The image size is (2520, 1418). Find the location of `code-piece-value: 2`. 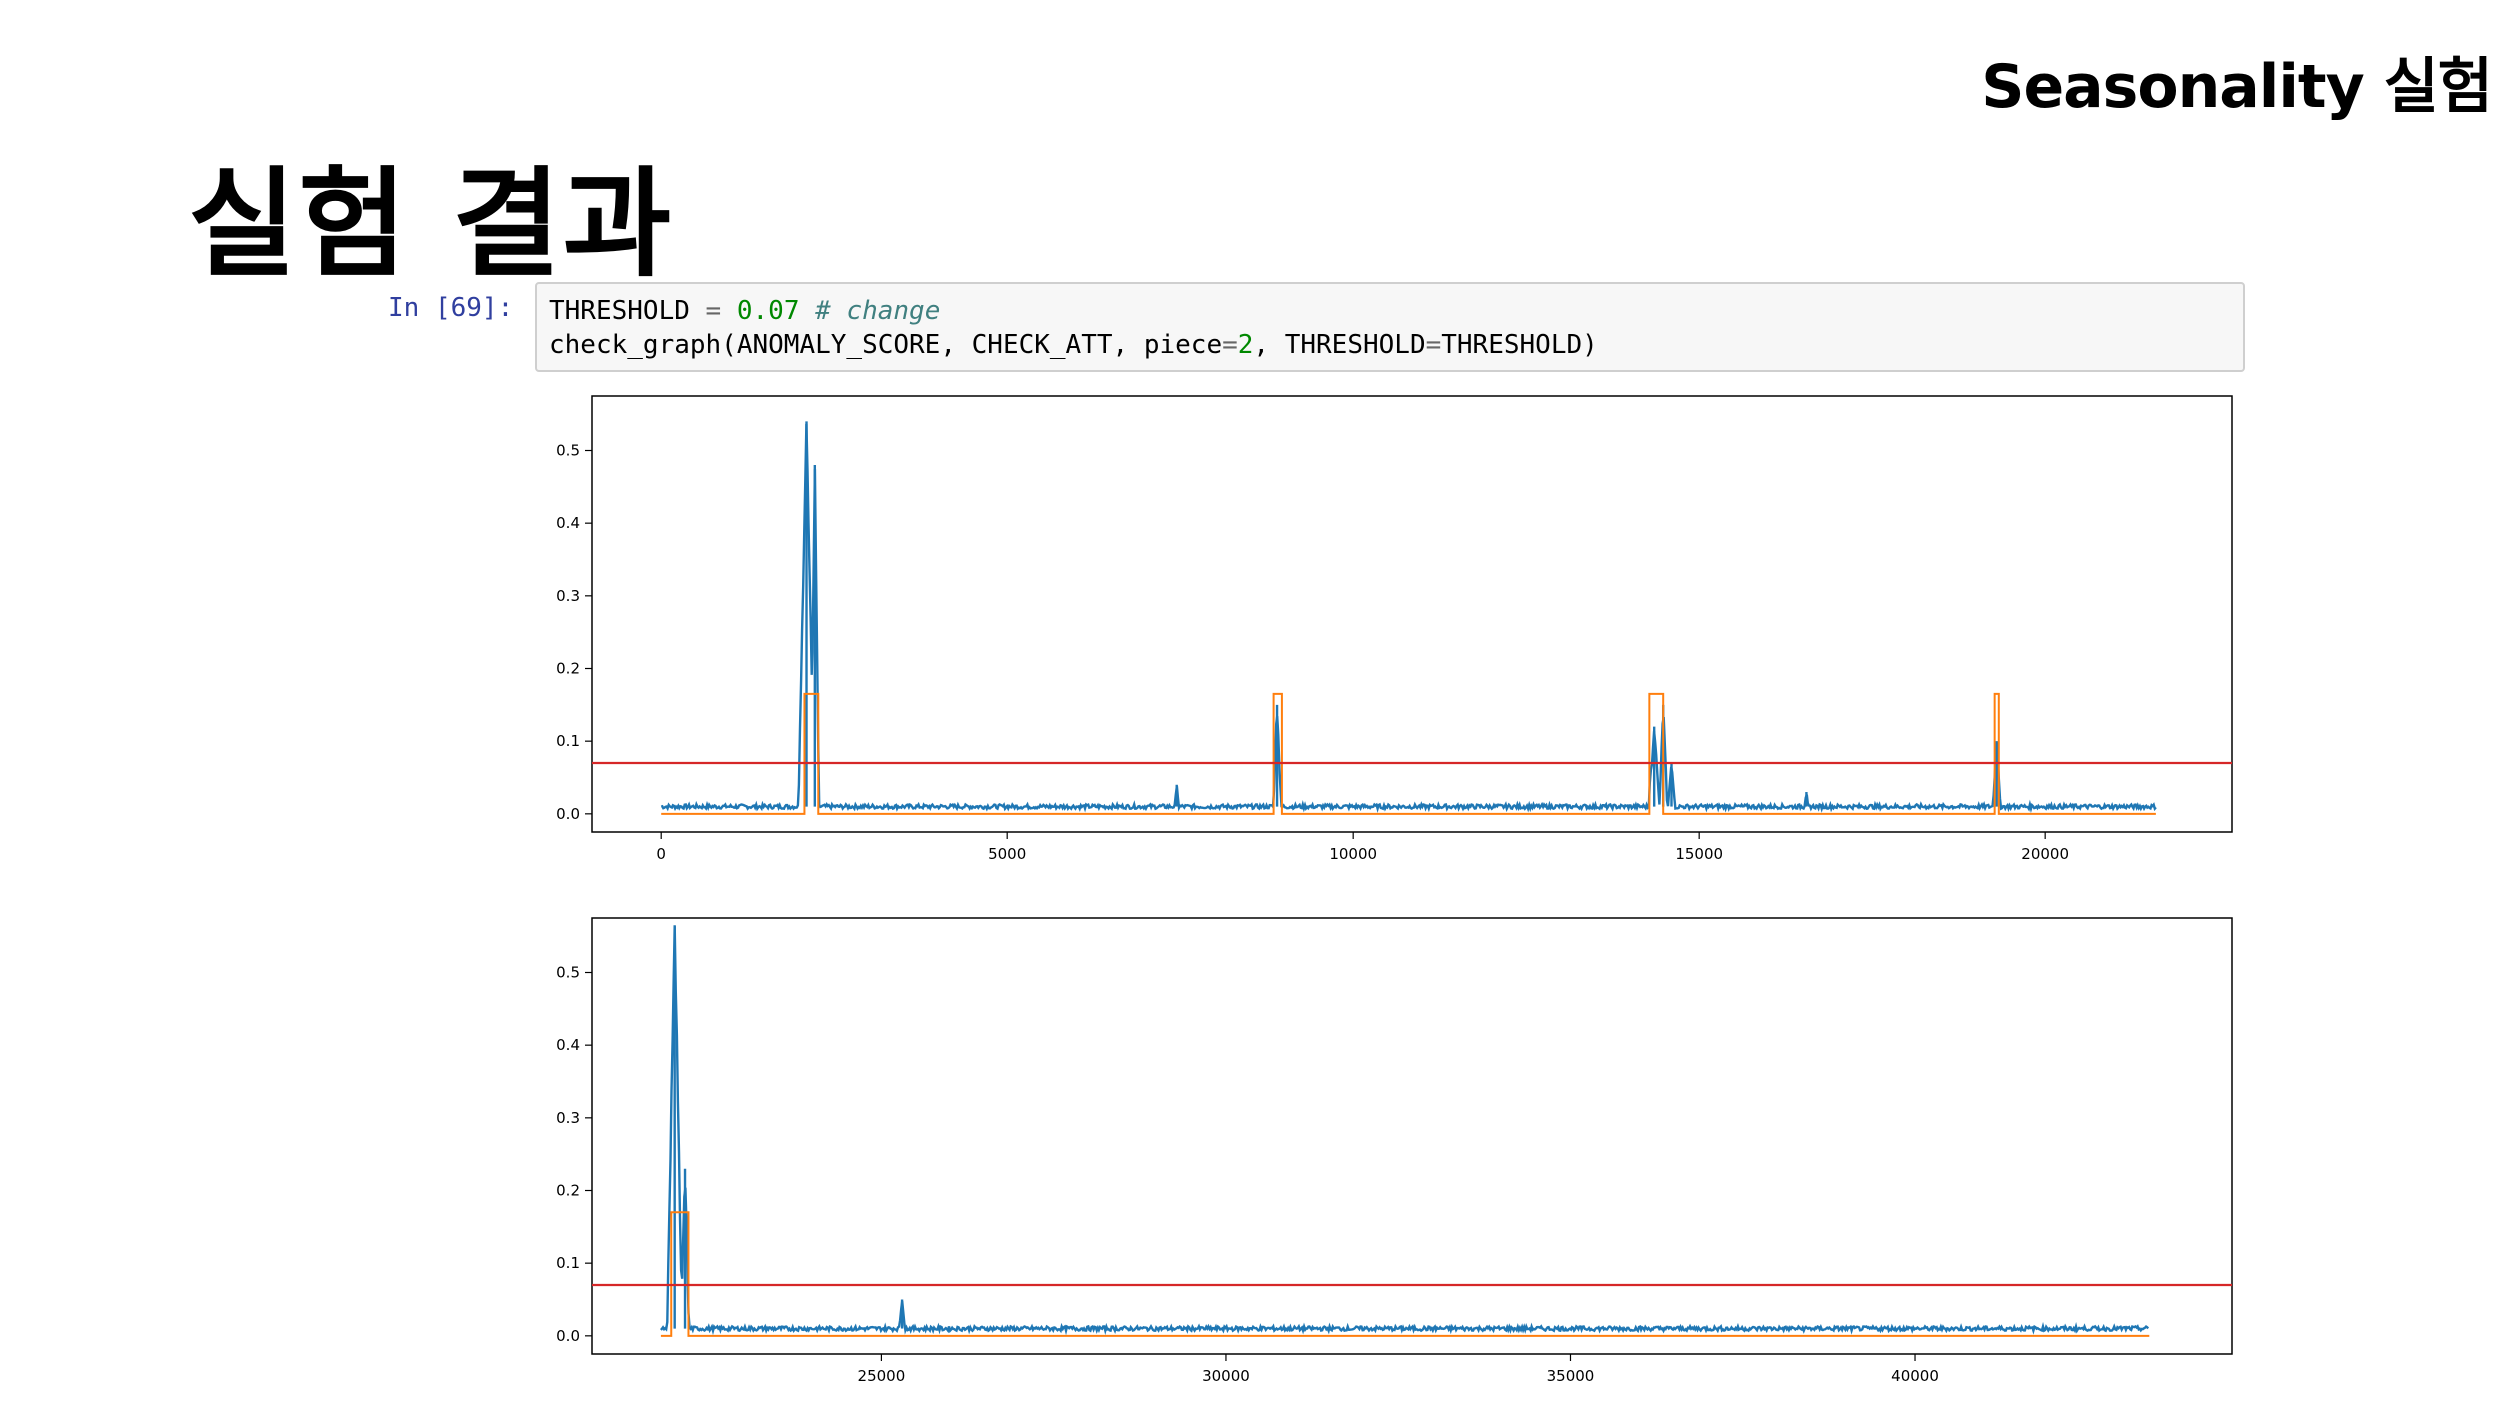

code-piece-value: 2 is located at coordinates (1245, 345).